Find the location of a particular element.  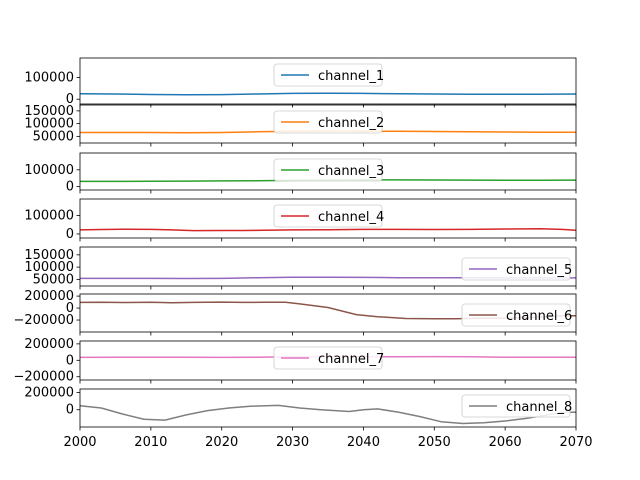

legend: channel_6 is located at coordinates (516, 315).